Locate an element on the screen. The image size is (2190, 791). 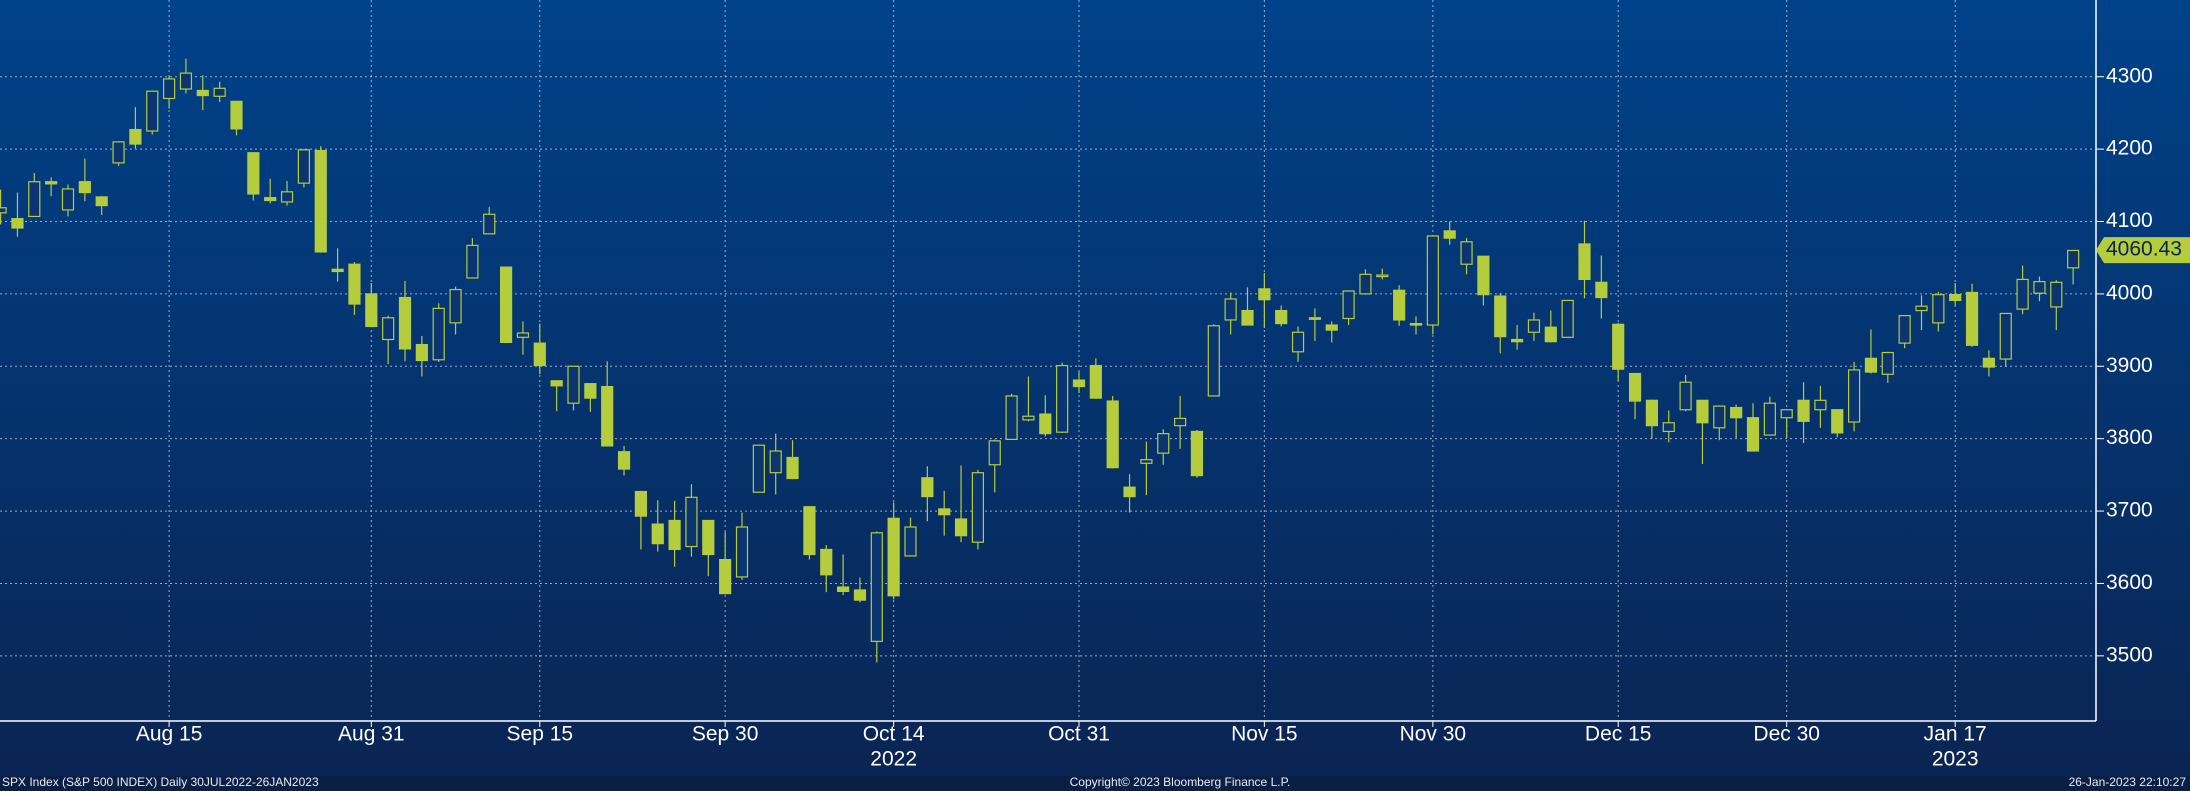
x-year-label: 2022 is located at coordinates (893, 759).